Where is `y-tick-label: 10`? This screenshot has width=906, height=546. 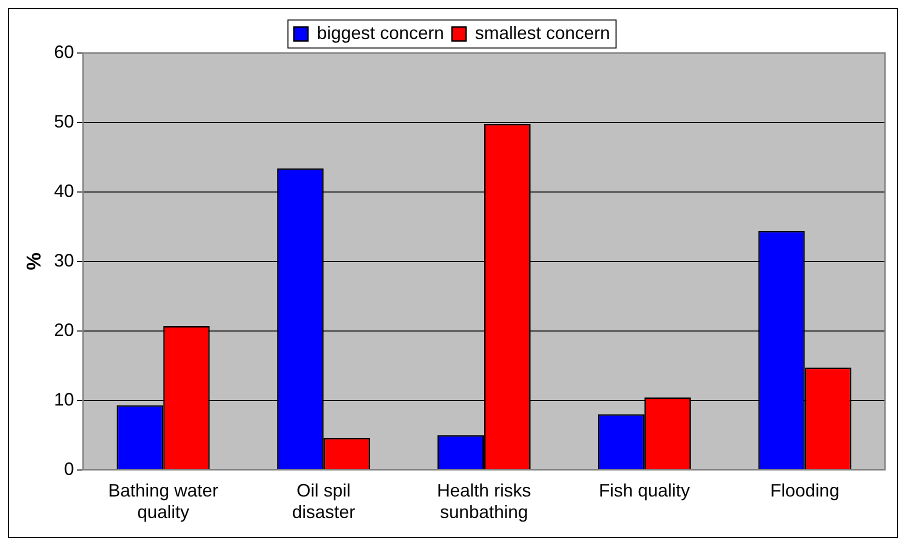 y-tick-label: 10 is located at coordinates (64, 399).